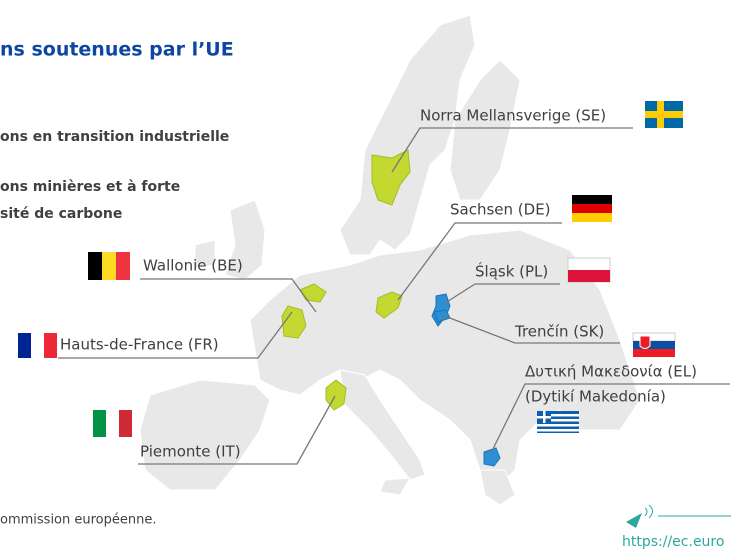  What do you see at coordinates (511, 271) in the screenshot?
I see `region-label: Śląsk (PL)` at bounding box center [511, 271].